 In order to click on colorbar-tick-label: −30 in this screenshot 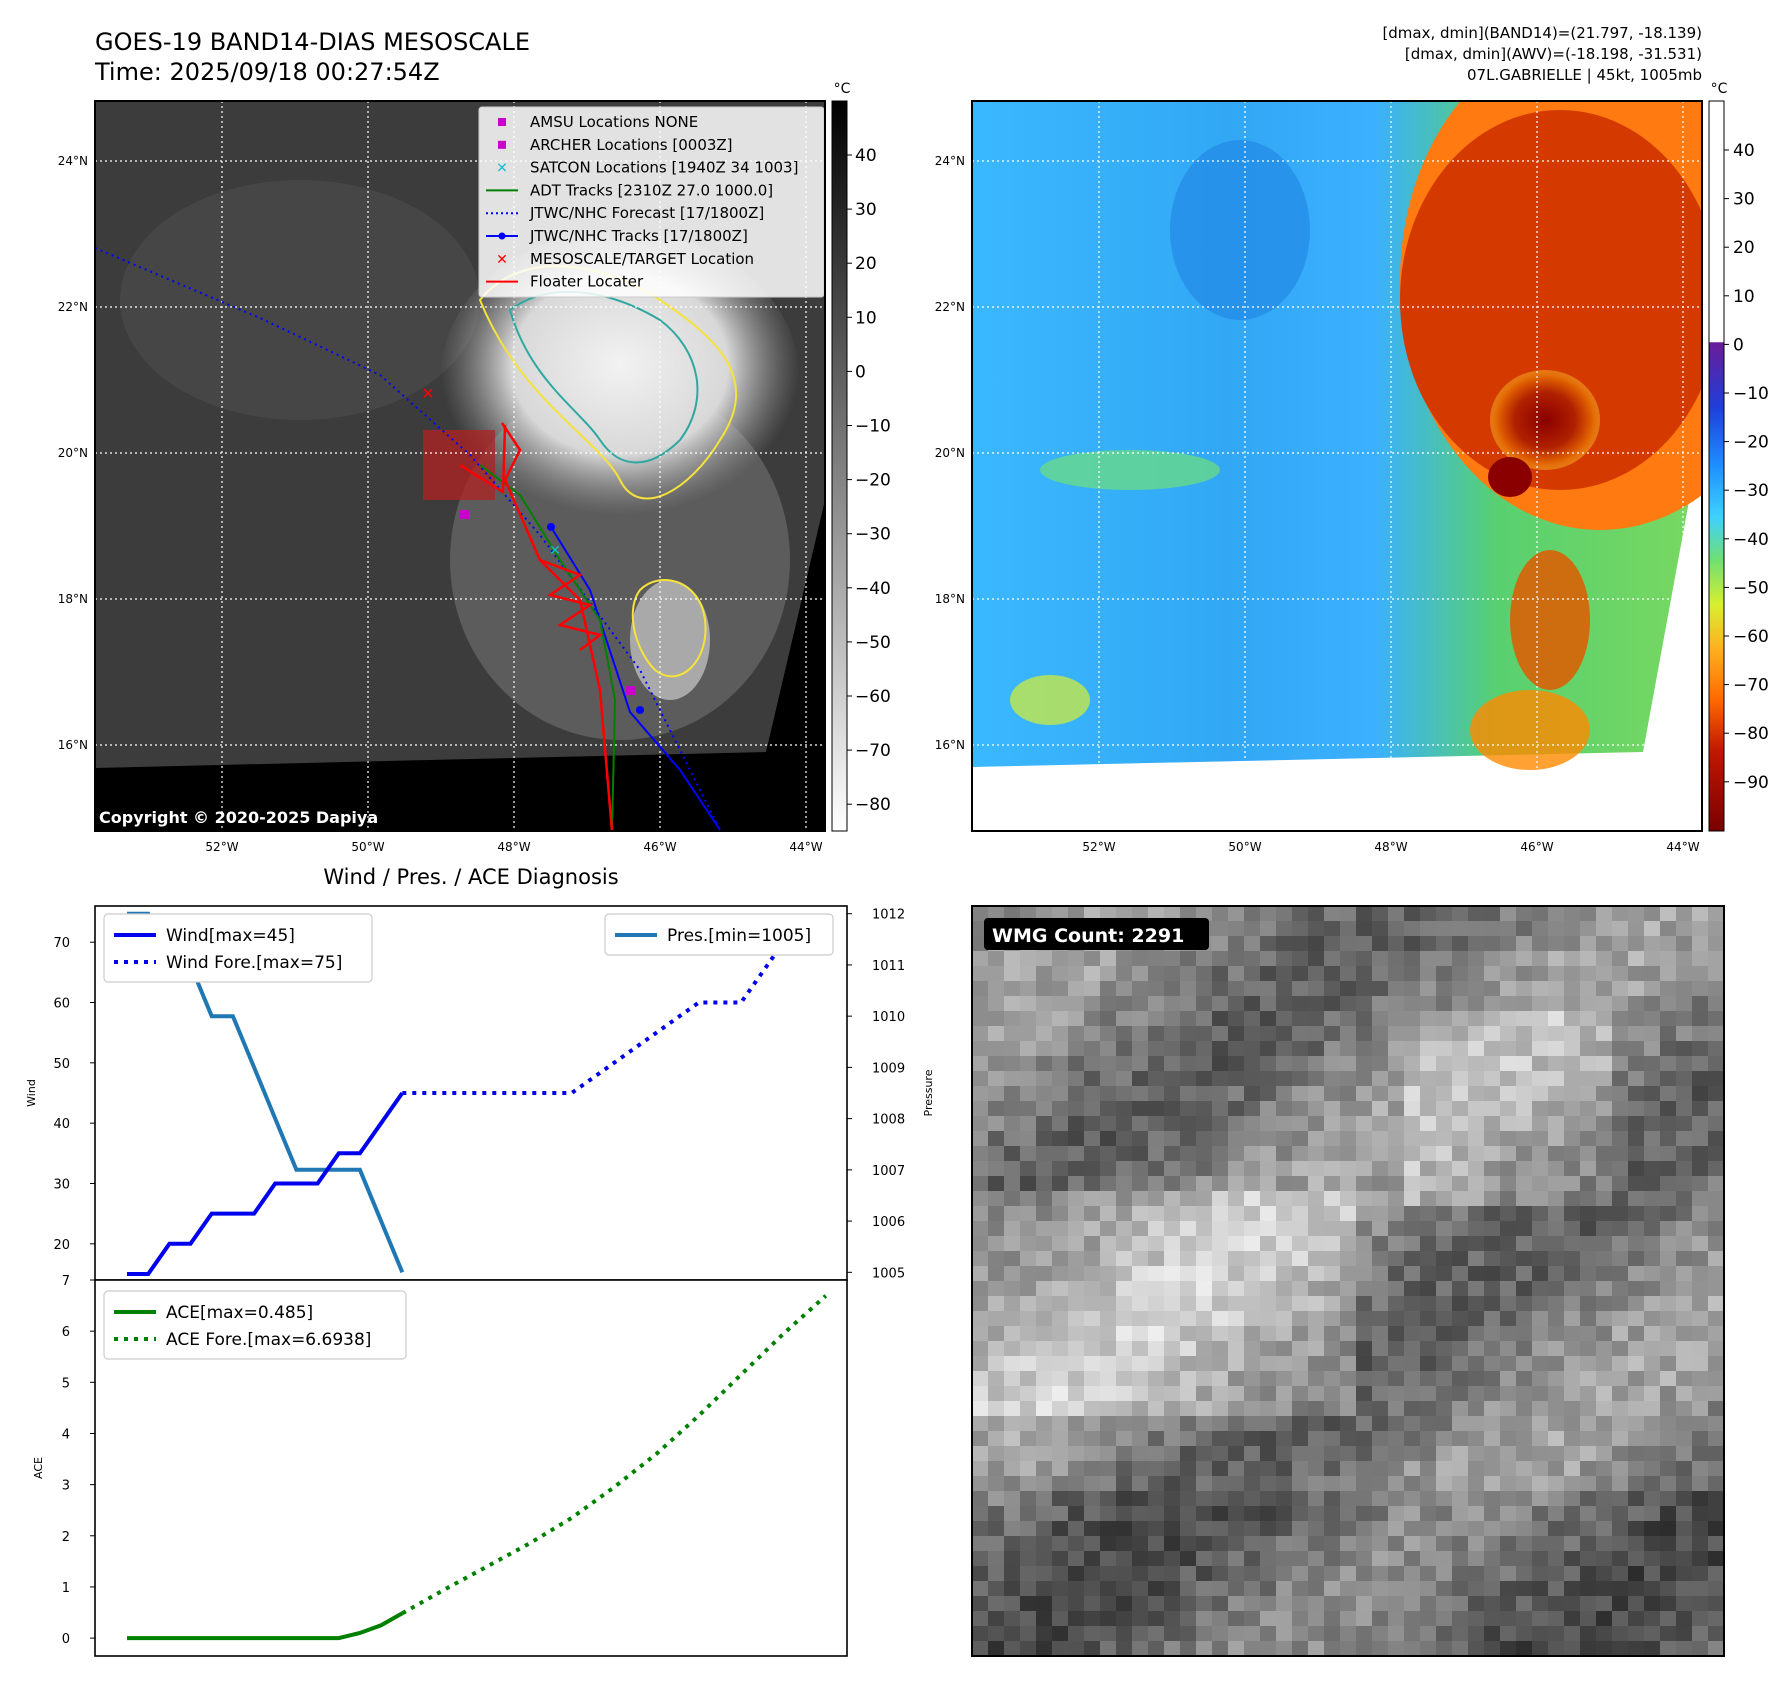, I will do `click(1751, 491)`.